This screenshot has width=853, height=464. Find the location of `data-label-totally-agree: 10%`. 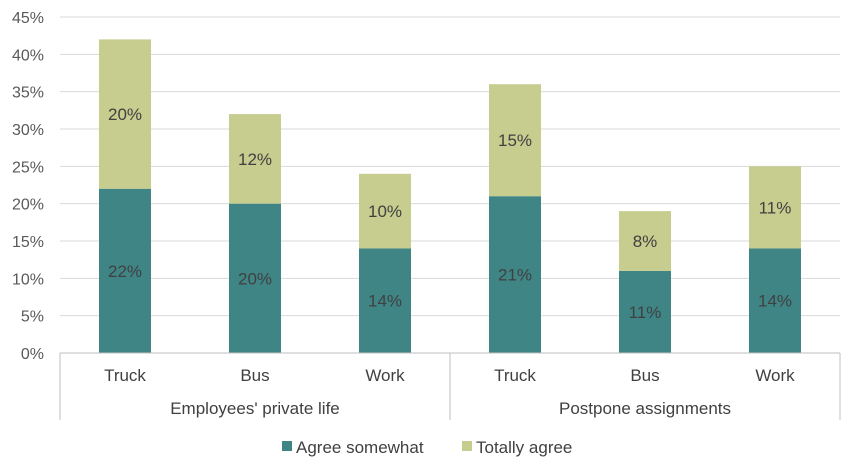

data-label-totally-agree: 10% is located at coordinates (385, 211).